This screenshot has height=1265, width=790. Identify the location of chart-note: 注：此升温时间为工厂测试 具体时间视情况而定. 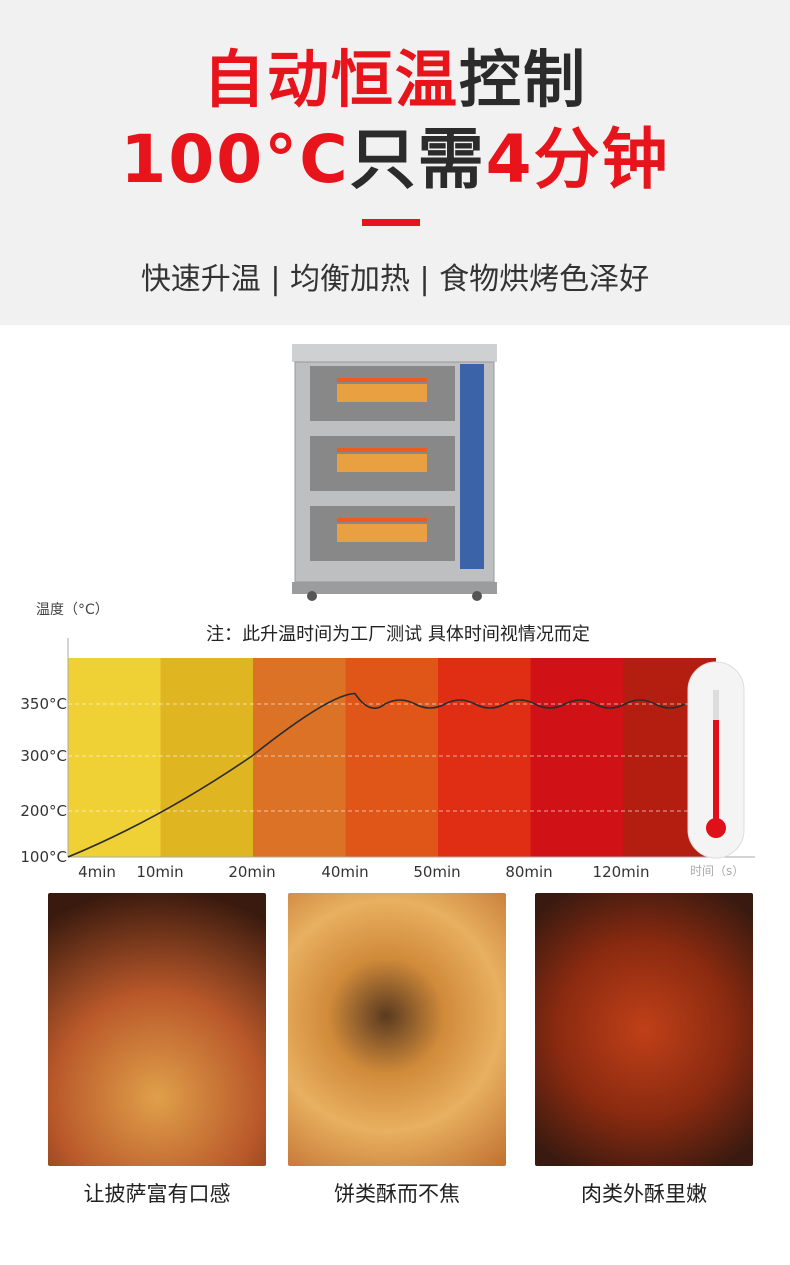
(398, 634).